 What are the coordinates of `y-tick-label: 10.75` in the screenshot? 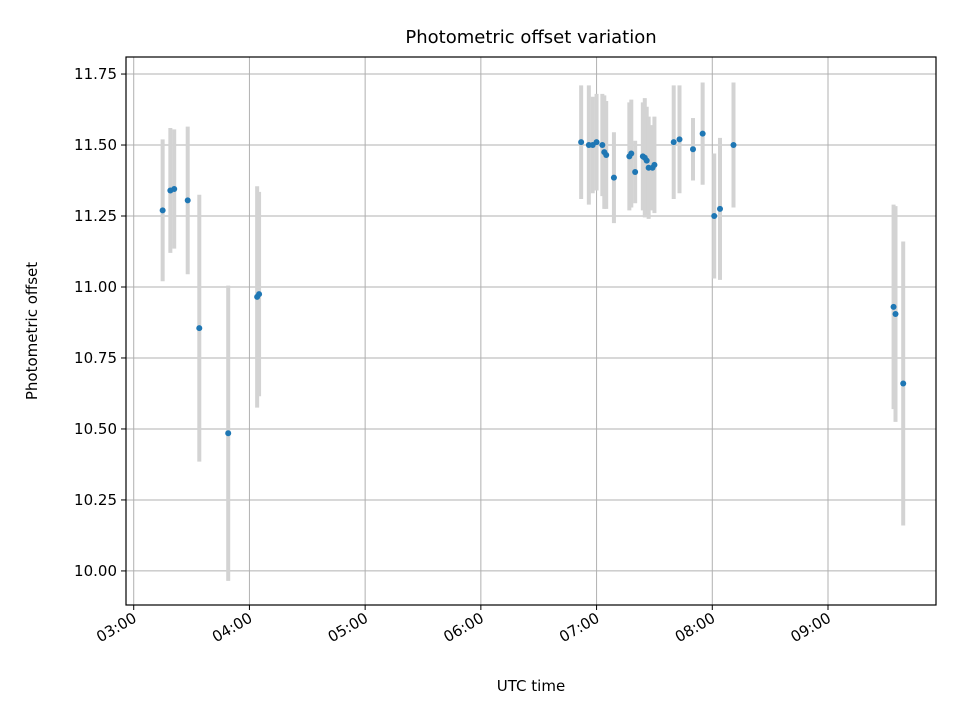 It's located at (95, 358).